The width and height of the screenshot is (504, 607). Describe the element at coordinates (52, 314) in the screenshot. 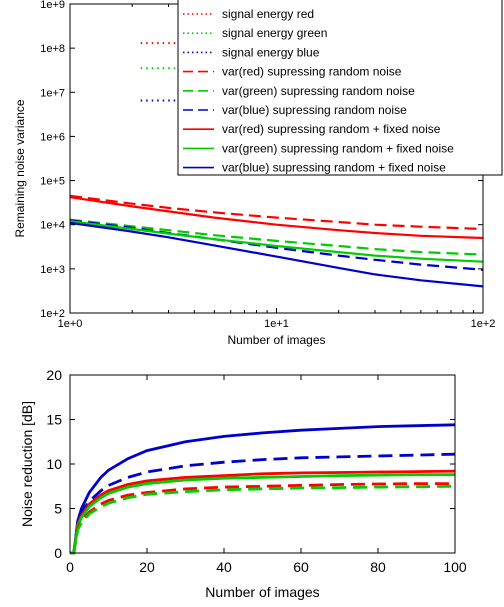

I see `y-tick-label: 1e+2` at that location.